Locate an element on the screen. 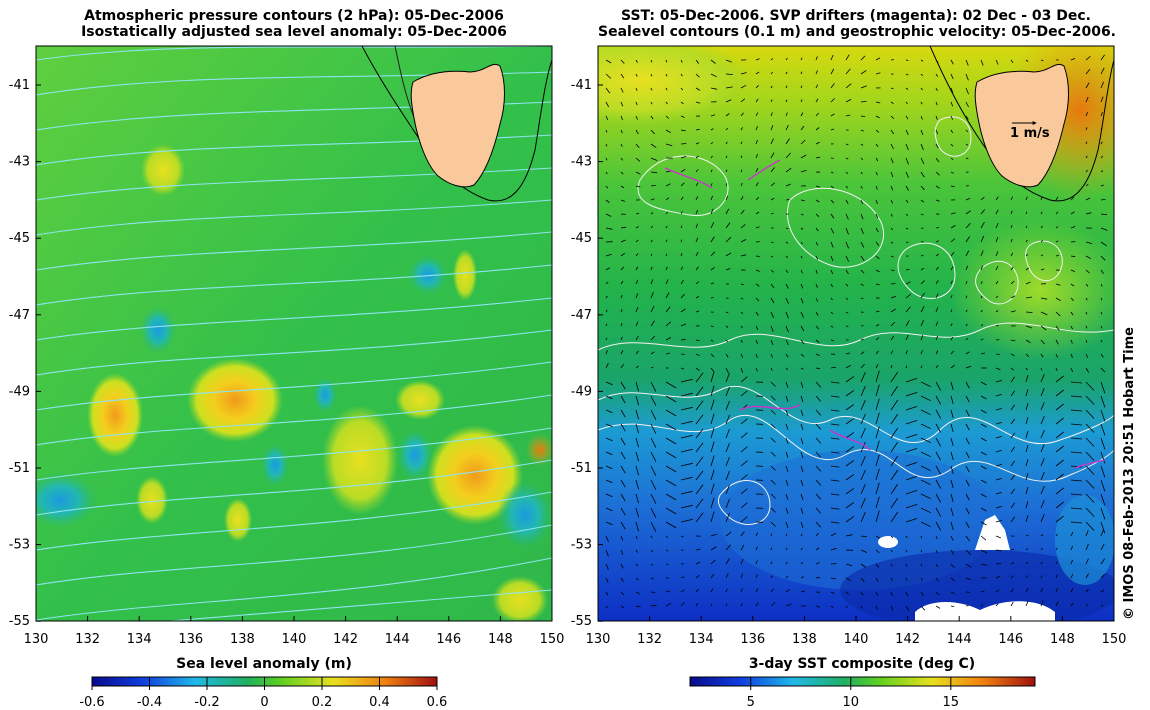  right-ytick-label: -47 is located at coordinates (581, 315).